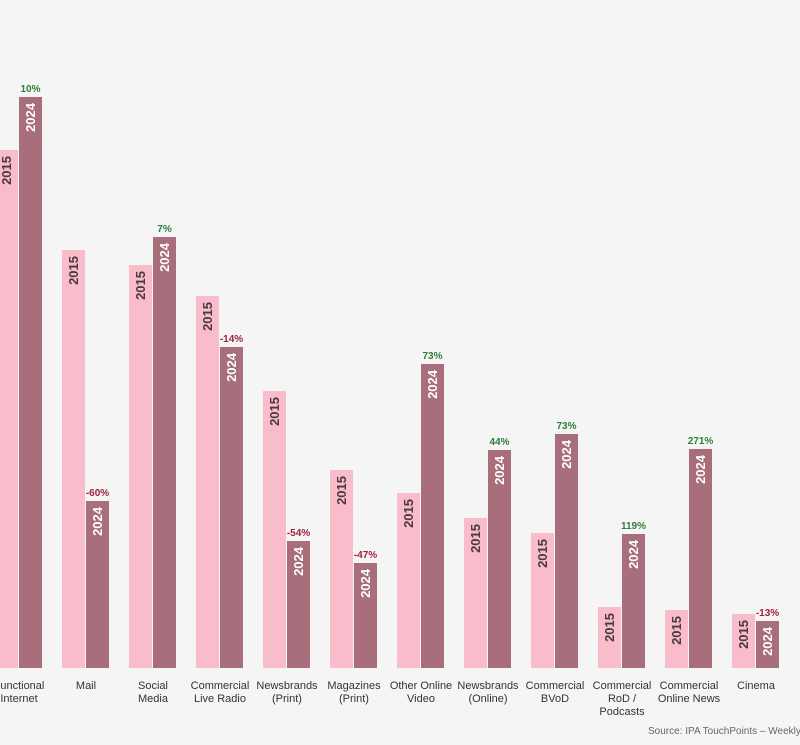 The width and height of the screenshot is (800, 745). What do you see at coordinates (700, 441) in the screenshot?
I see `value-label: 271%` at bounding box center [700, 441].